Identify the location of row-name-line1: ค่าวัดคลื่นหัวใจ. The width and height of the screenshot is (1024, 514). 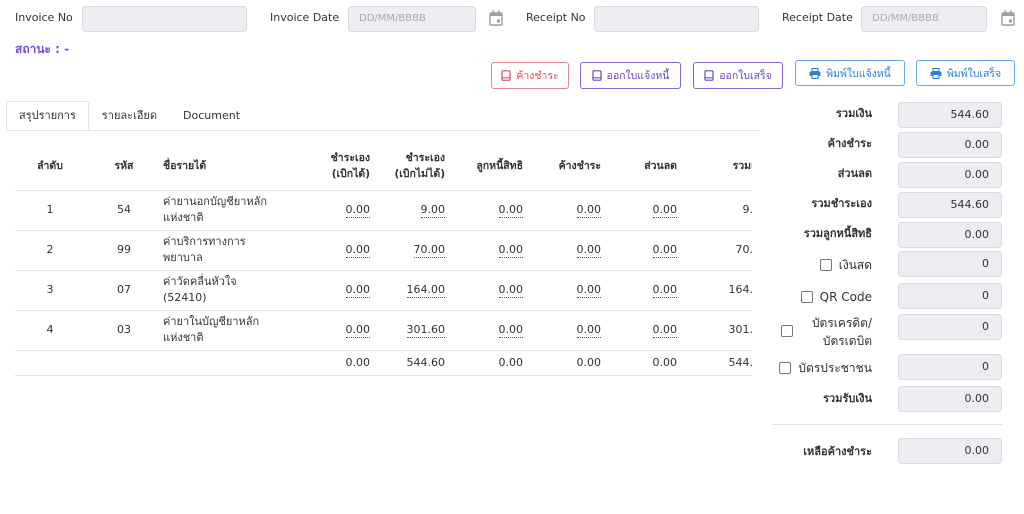
(200, 282).